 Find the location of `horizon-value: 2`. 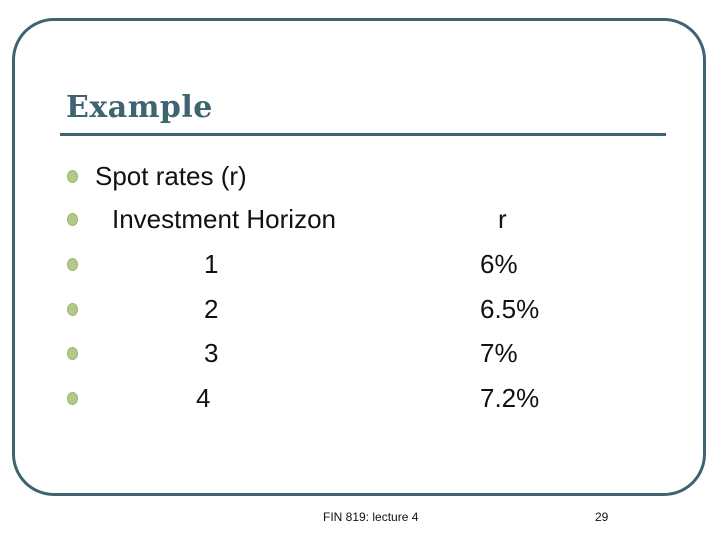

horizon-value: 2 is located at coordinates (211, 309).